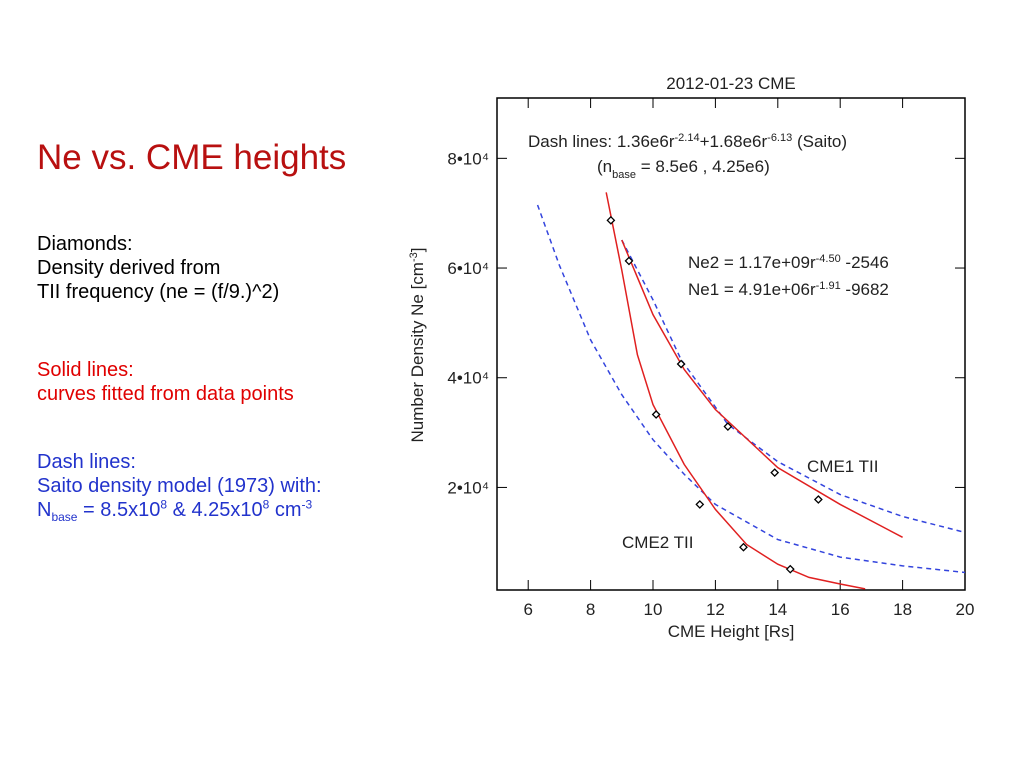  Describe the element at coordinates (44, 510) in the screenshot. I see `text: N` at that location.